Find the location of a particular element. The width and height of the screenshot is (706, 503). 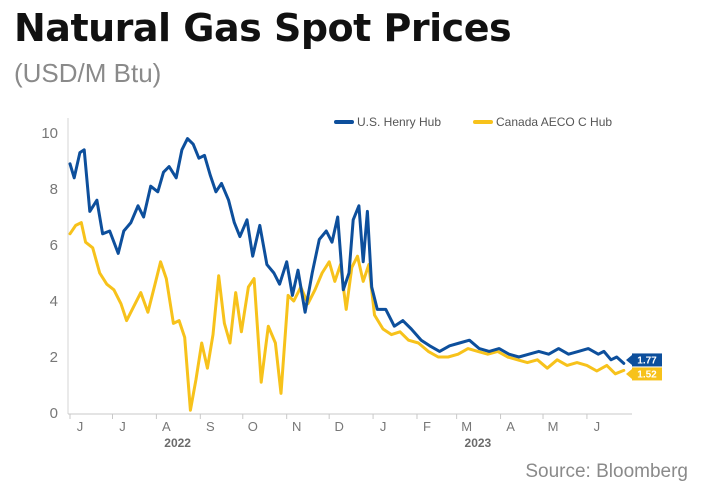

end-label-value: 1.77 is located at coordinates (647, 360).